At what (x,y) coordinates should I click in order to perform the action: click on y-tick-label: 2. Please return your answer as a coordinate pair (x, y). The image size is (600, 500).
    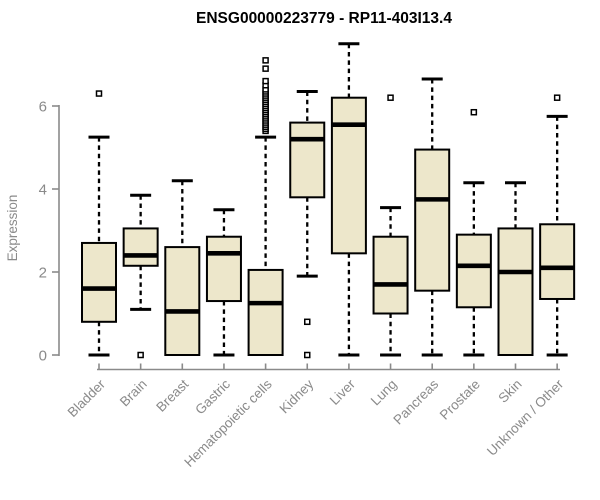
    Looking at the image, I should click on (43, 273).